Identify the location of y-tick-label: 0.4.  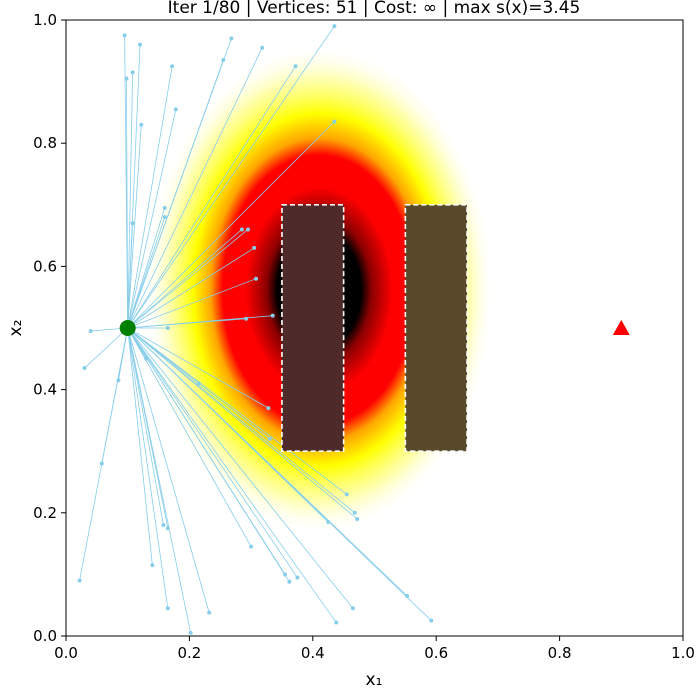
(45, 390).